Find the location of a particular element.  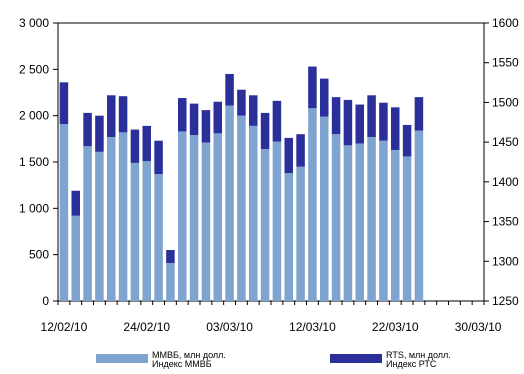

right-tick-label: 1250 is located at coordinates (505, 301).